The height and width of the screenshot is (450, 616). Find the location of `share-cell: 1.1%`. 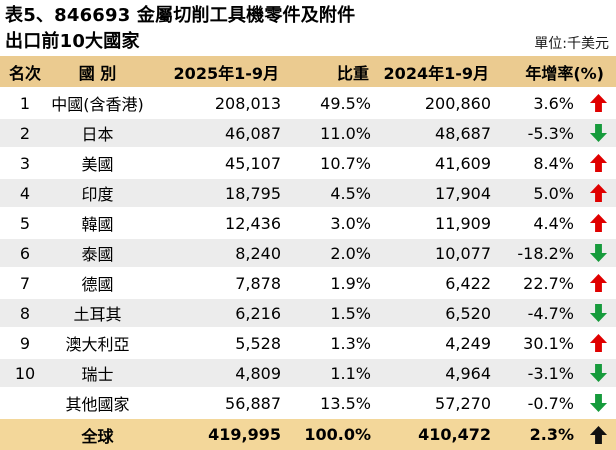

share-cell: 1.1% is located at coordinates (350, 373).